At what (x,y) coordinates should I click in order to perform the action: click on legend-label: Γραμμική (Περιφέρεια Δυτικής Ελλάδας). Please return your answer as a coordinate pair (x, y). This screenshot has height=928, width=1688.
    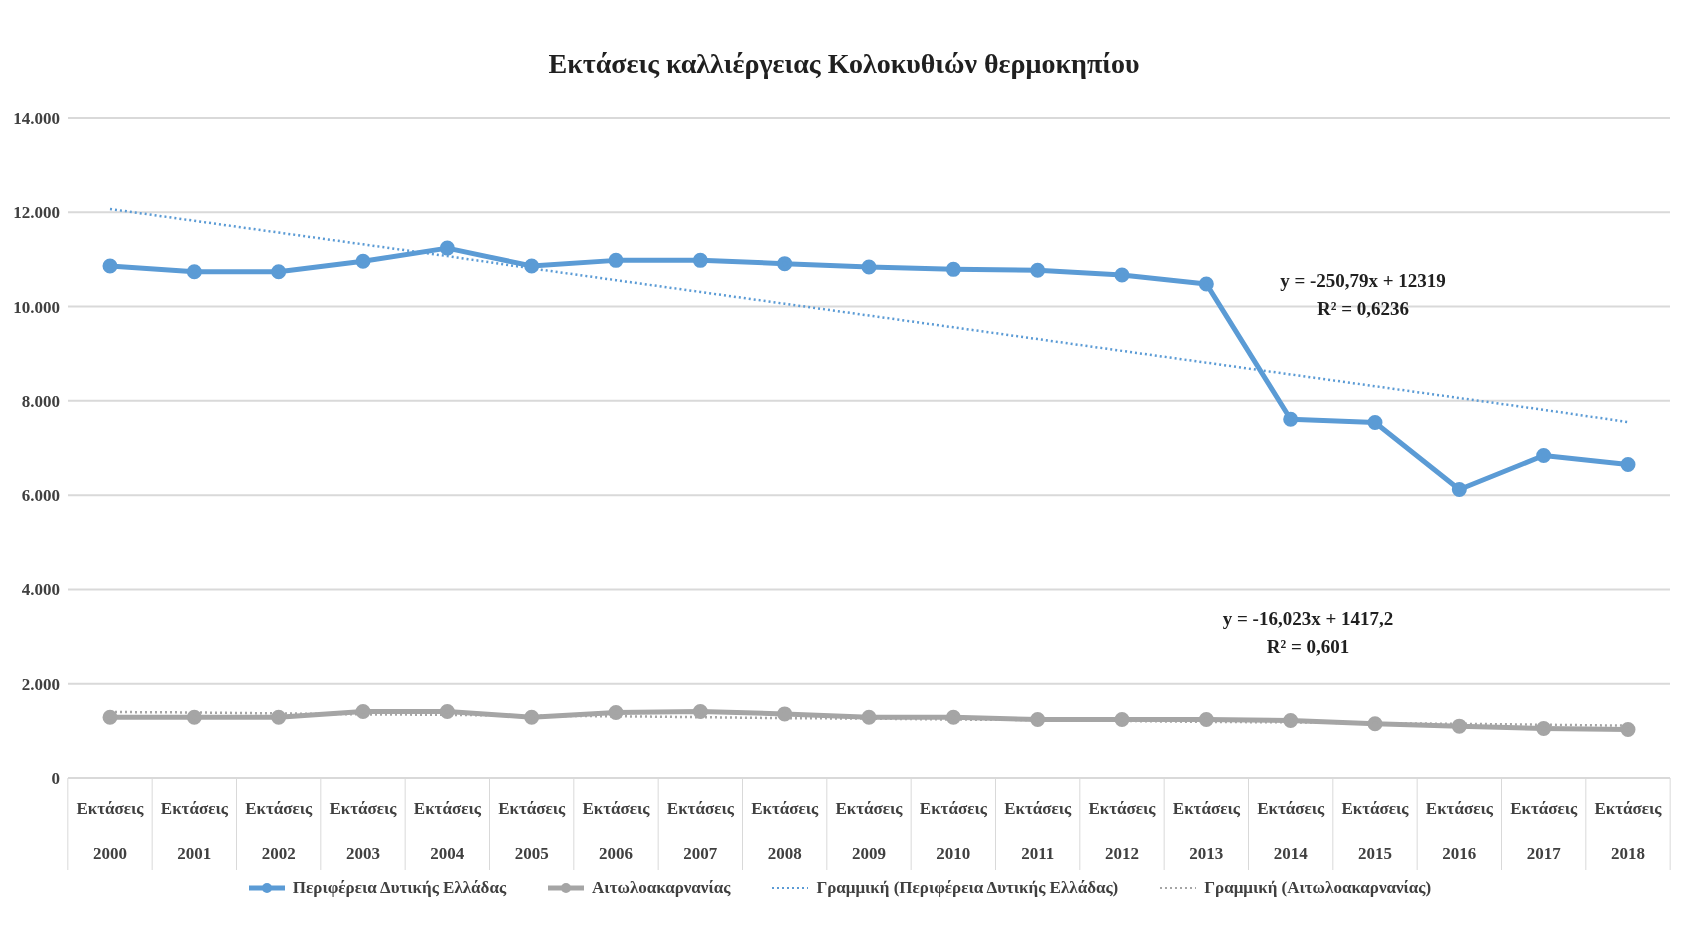
    Looking at the image, I should click on (967, 888).